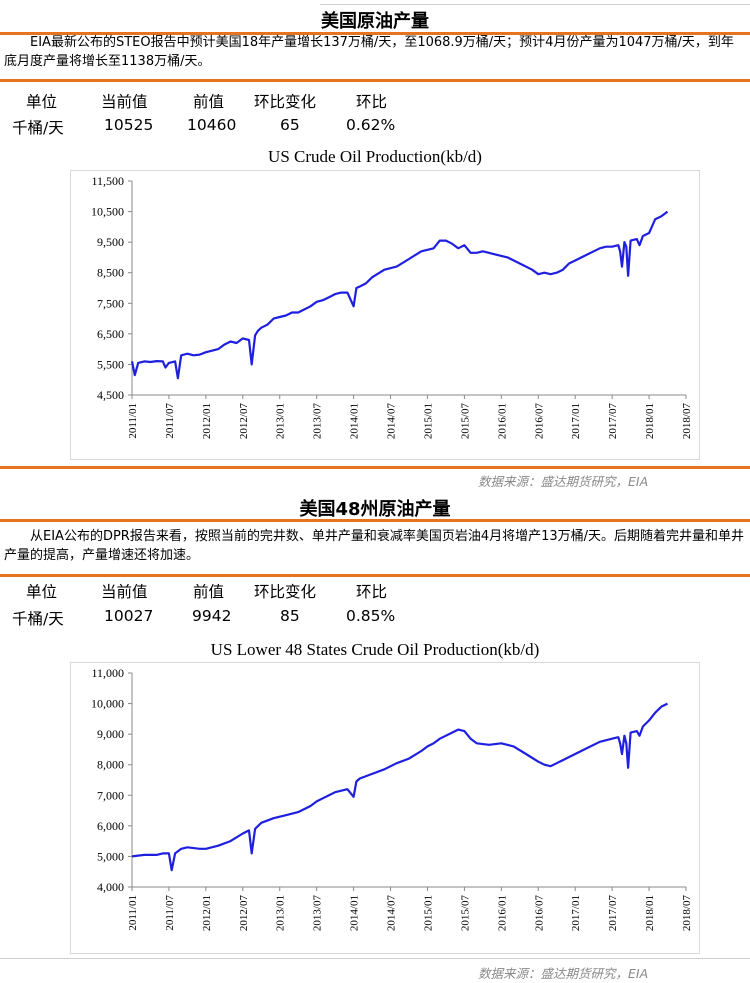 The width and height of the screenshot is (750, 983). Describe the element at coordinates (290, 616) in the screenshot. I see `stat-value-change: 85` at that location.